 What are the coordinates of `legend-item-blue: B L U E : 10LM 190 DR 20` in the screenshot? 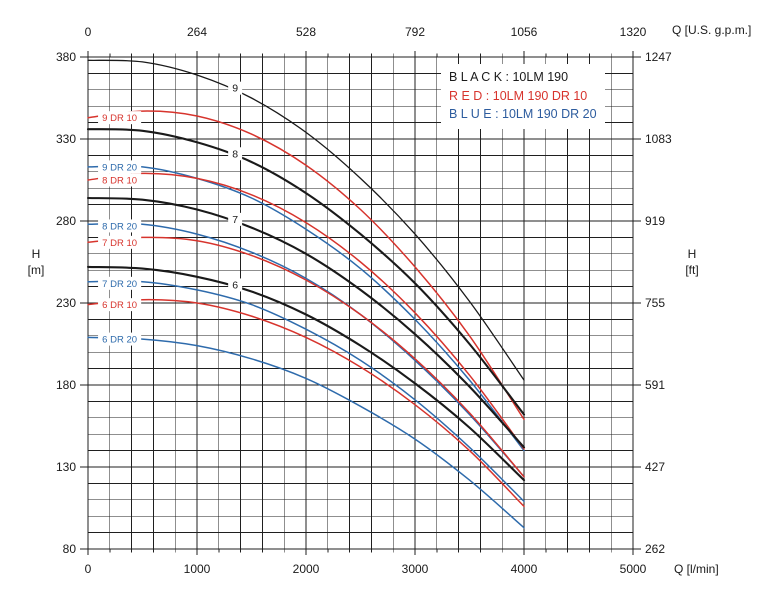 It's located at (523, 114).